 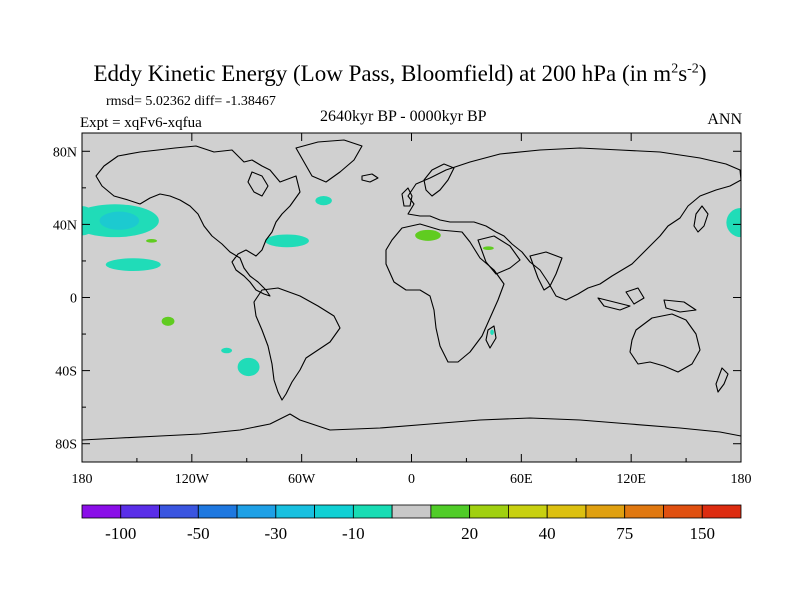 What do you see at coordinates (73, 299) in the screenshot?
I see `y-tick-label: 0` at bounding box center [73, 299].